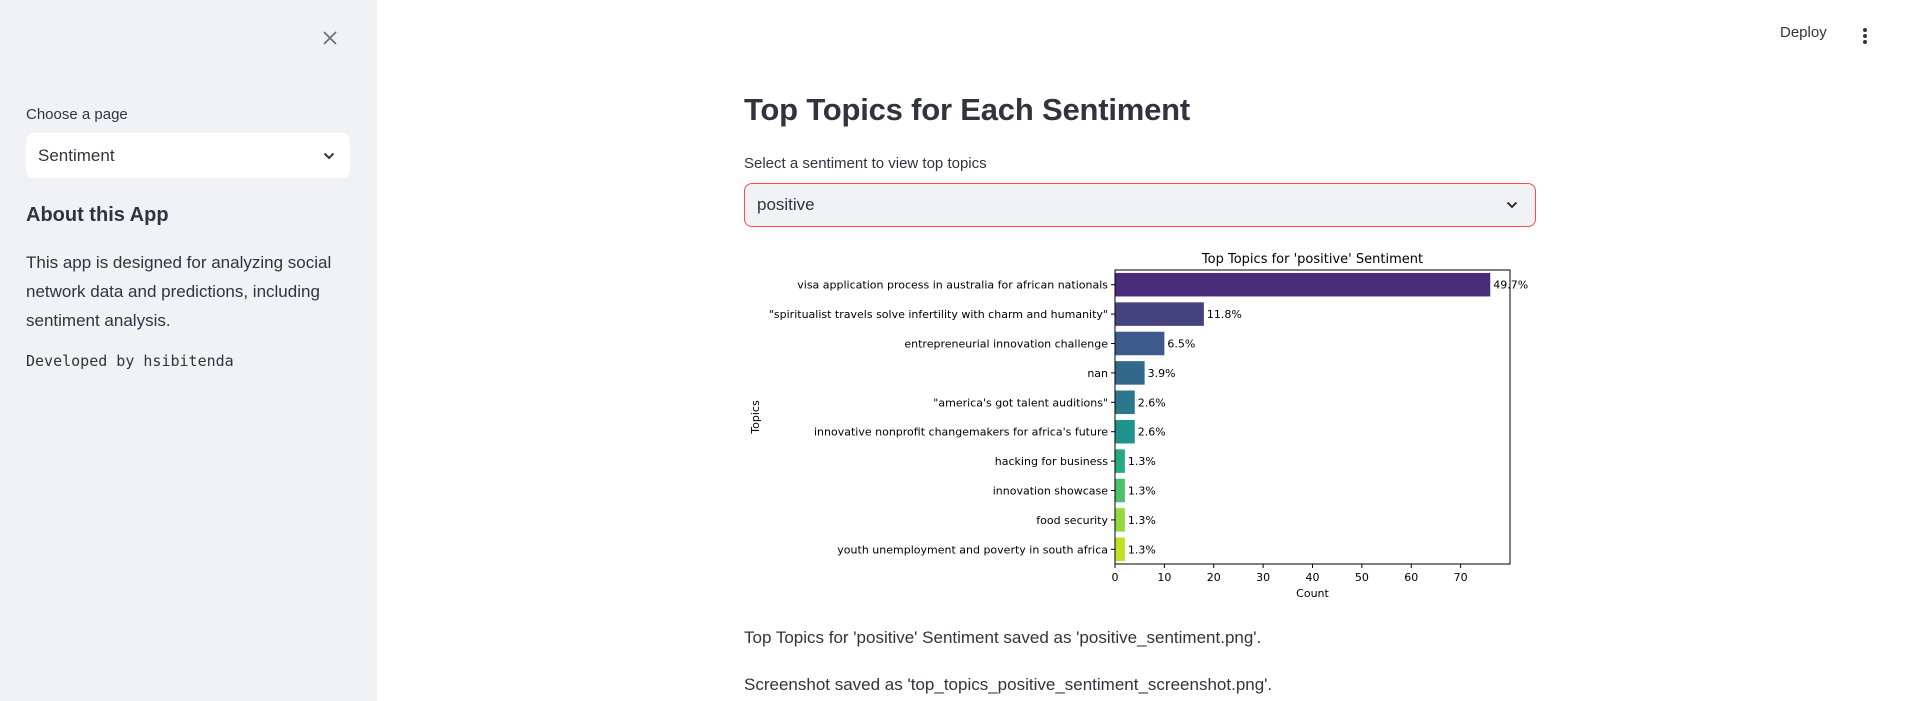 The height and width of the screenshot is (701, 1912). What do you see at coordinates (1312, 259) in the screenshot?
I see `chart-title: Top Topics for 'positive' Sentiment` at bounding box center [1312, 259].